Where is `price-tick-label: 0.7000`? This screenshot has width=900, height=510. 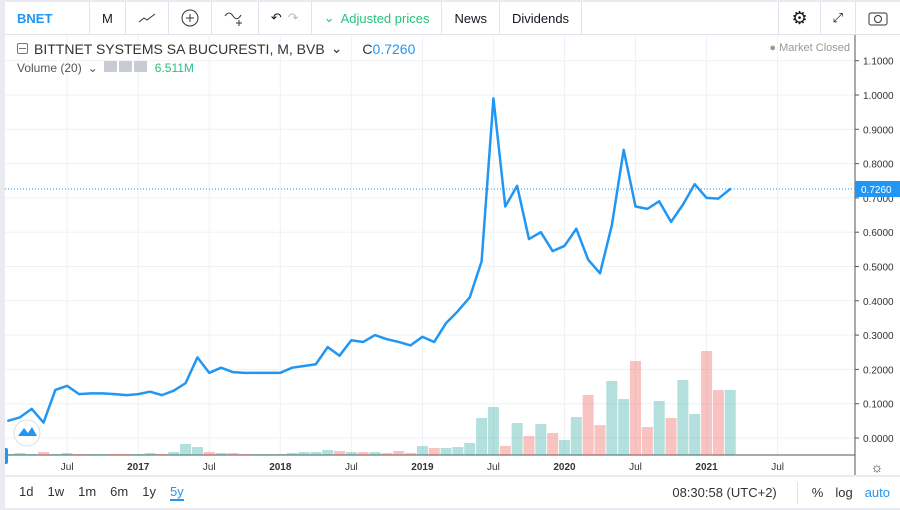
price-tick-label: 0.7000 is located at coordinates (878, 199).